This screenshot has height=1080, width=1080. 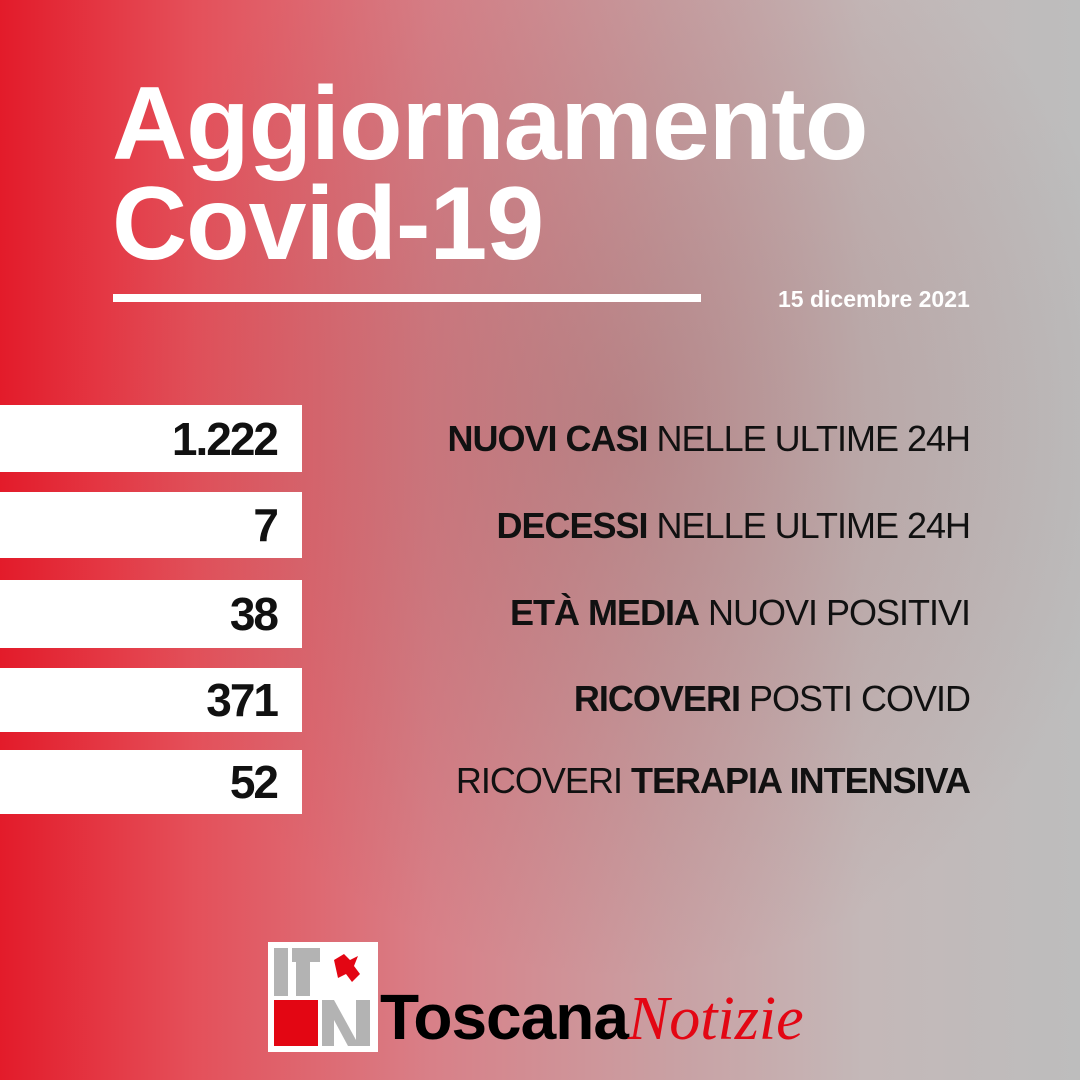 What do you see at coordinates (254, 614) in the screenshot?
I see `stat-value: 38` at bounding box center [254, 614].